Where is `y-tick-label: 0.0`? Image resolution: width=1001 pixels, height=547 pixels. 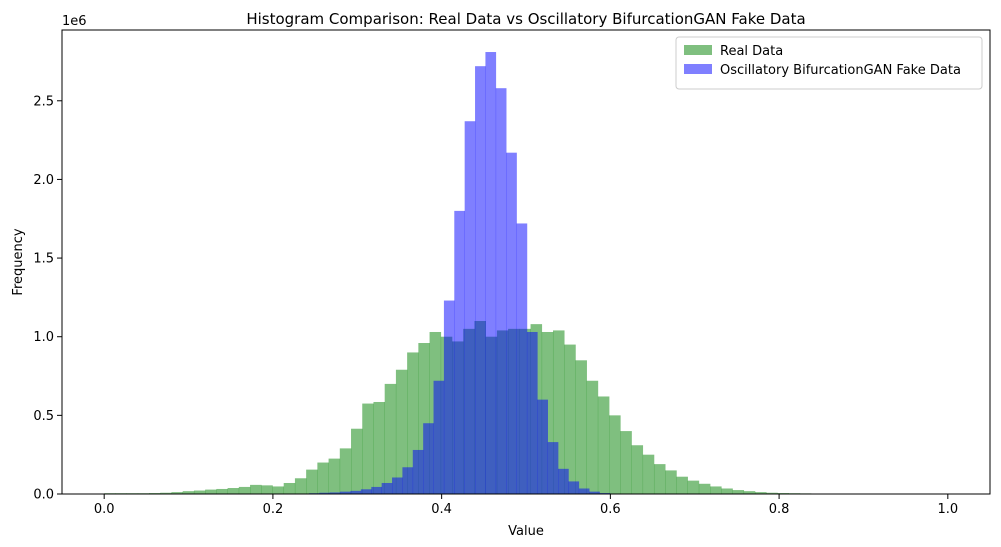
y-tick-label: 0.0 is located at coordinates (43, 495).